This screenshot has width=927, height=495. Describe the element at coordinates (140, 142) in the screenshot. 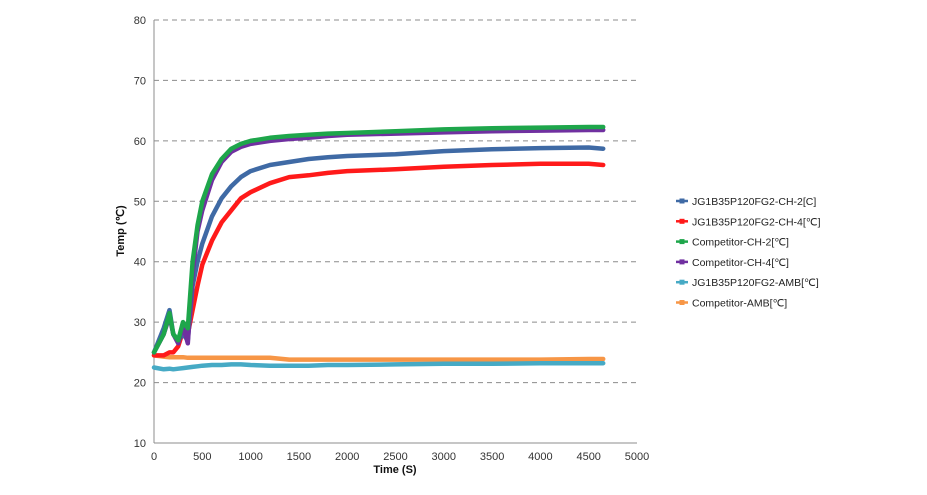

I see `y-tick-label: 60` at that location.